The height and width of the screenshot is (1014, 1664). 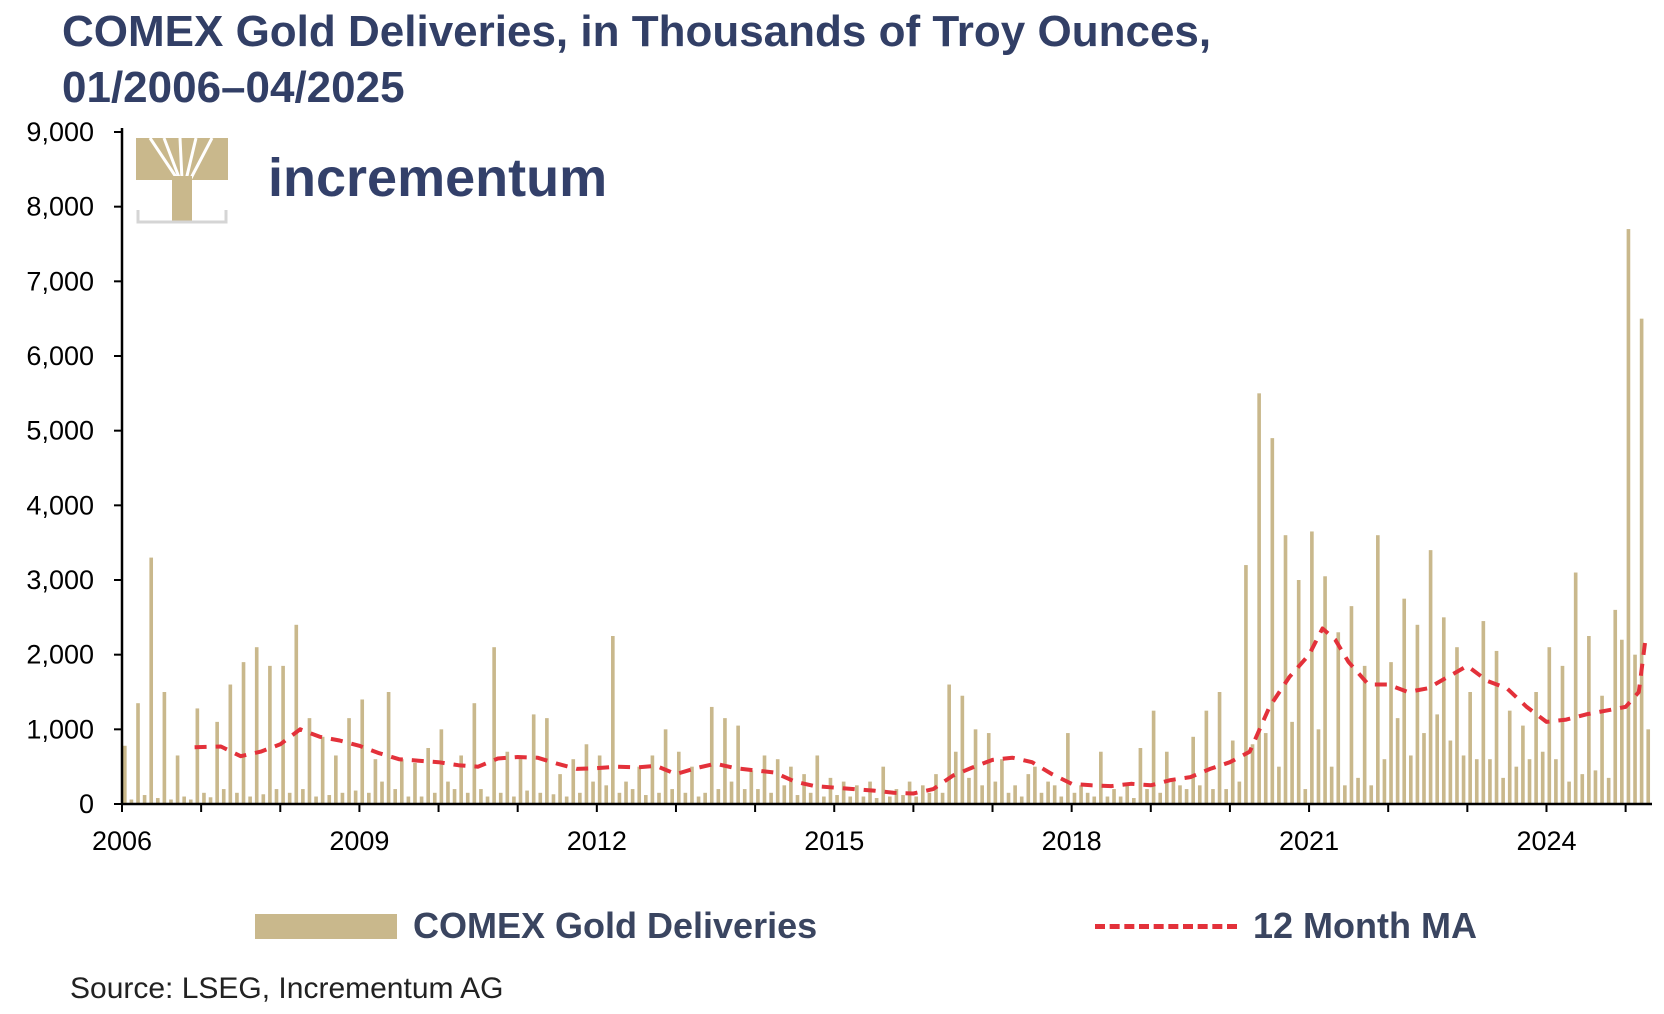 What do you see at coordinates (287, 988) in the screenshot?
I see `source-note: Source: LSEG, Incrementum AG` at bounding box center [287, 988].